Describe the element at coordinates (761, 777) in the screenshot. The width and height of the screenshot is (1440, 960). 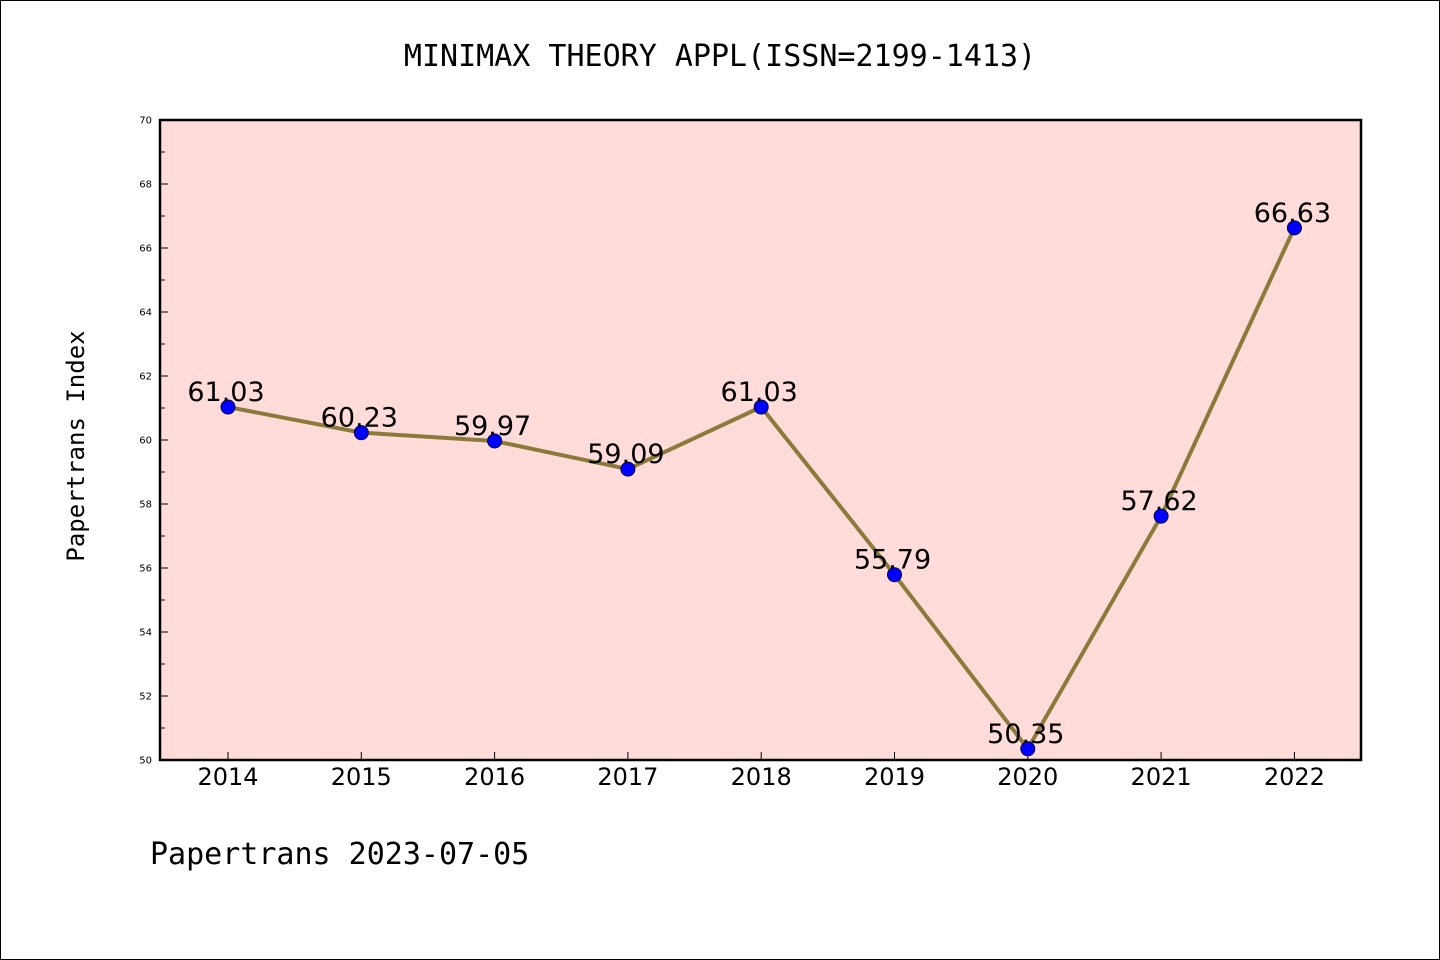
I see `x-tick-label: 2018` at that location.